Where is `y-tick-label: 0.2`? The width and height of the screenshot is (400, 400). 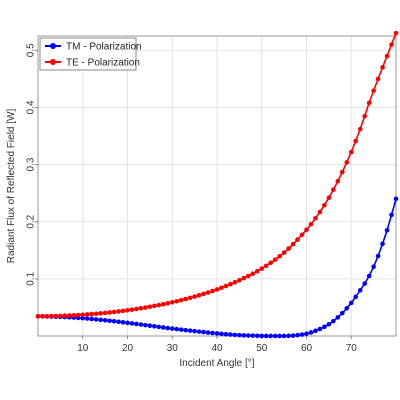
y-tick-label: 0.2 is located at coordinates (31, 221).